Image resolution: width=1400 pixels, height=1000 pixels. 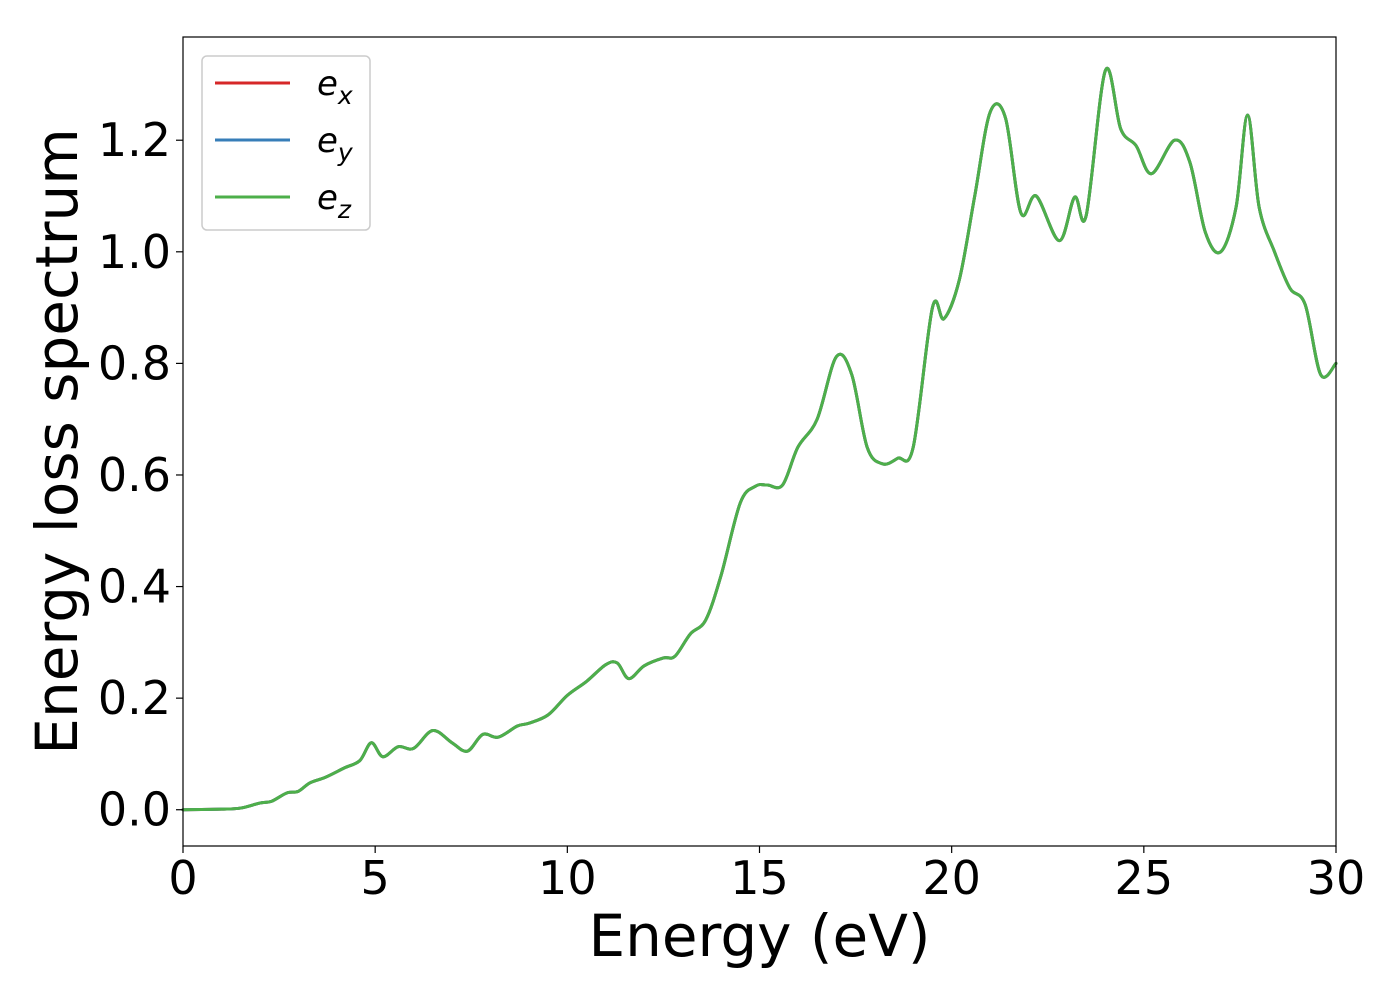 What do you see at coordinates (182, 878) in the screenshot?
I see `x-tick-label: 0` at bounding box center [182, 878].